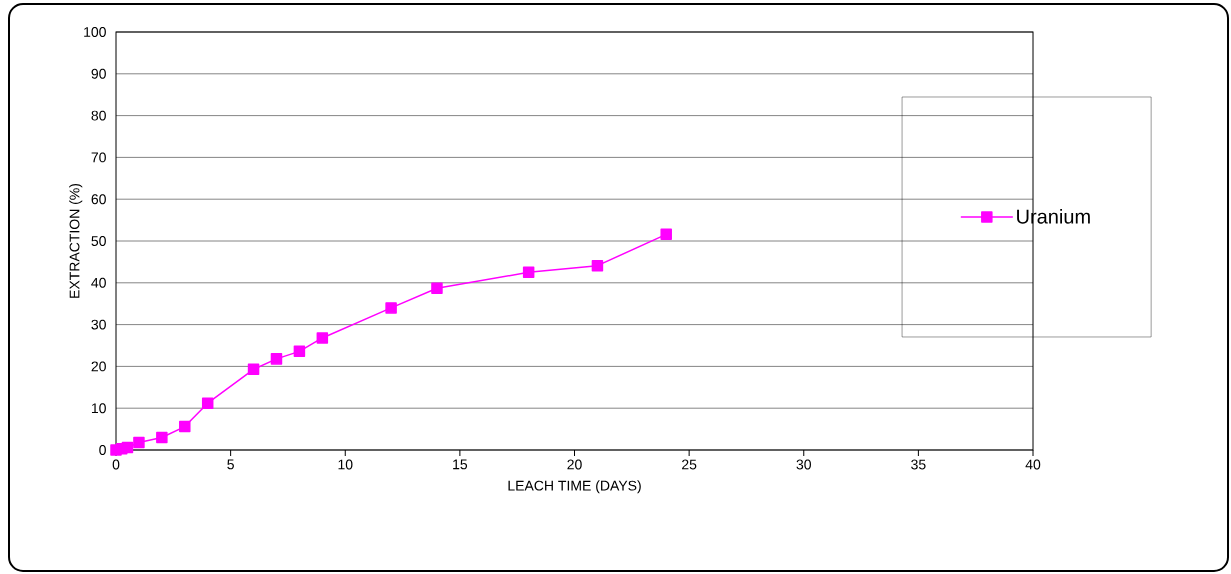  I want to click on y-tick-label: 60, so click(98, 199).